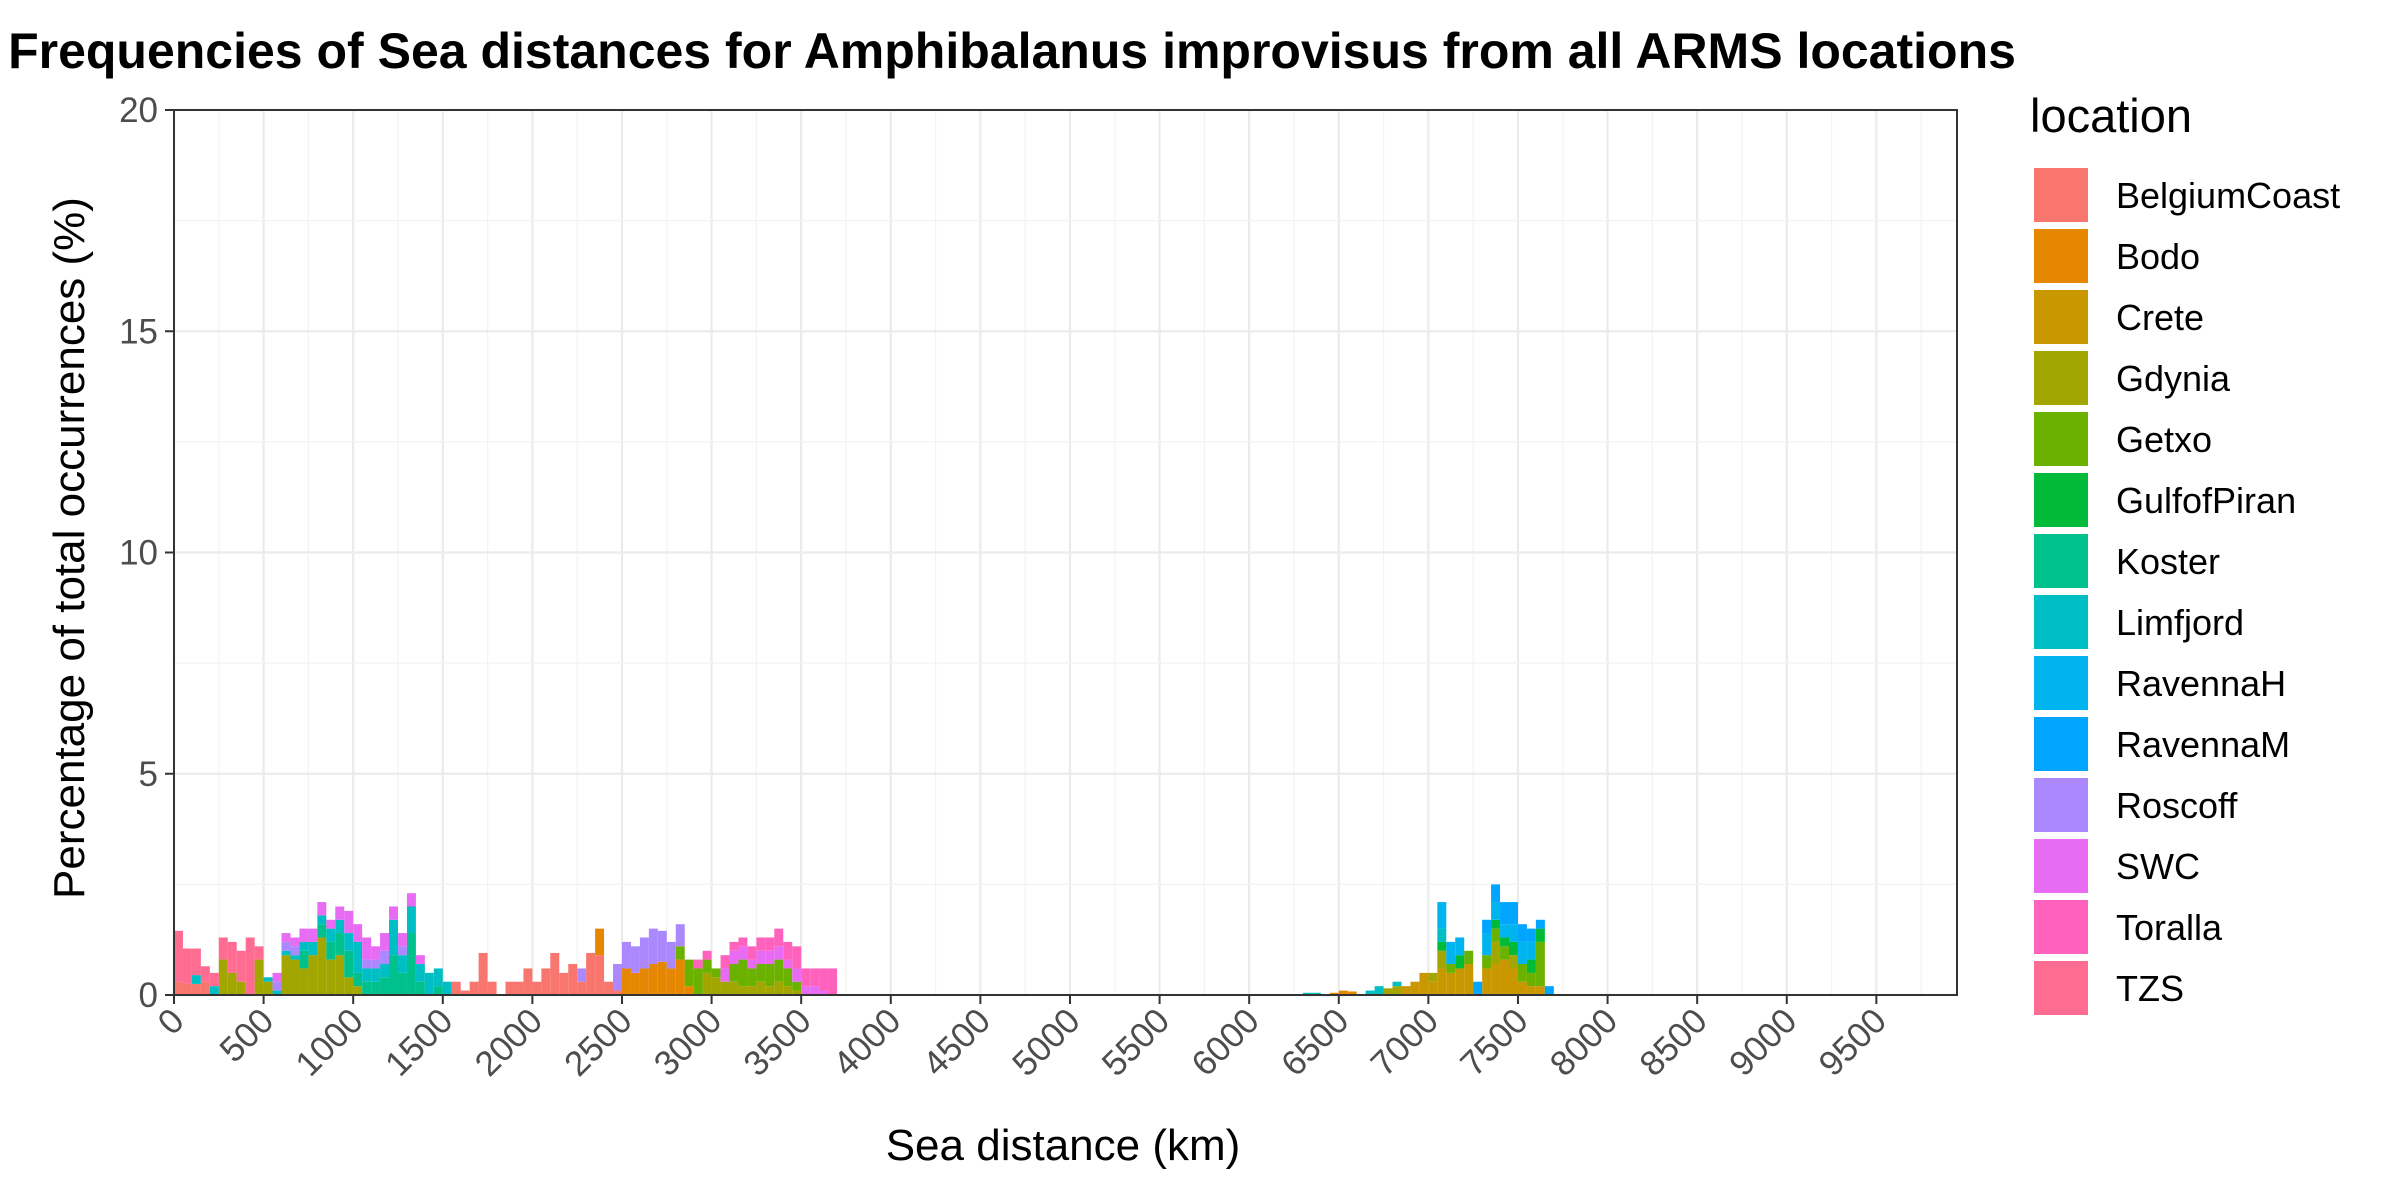 The width and height of the screenshot is (2400, 1200). What do you see at coordinates (1315, 1042) in the screenshot?
I see `x-tick-label: 6500` at bounding box center [1315, 1042].